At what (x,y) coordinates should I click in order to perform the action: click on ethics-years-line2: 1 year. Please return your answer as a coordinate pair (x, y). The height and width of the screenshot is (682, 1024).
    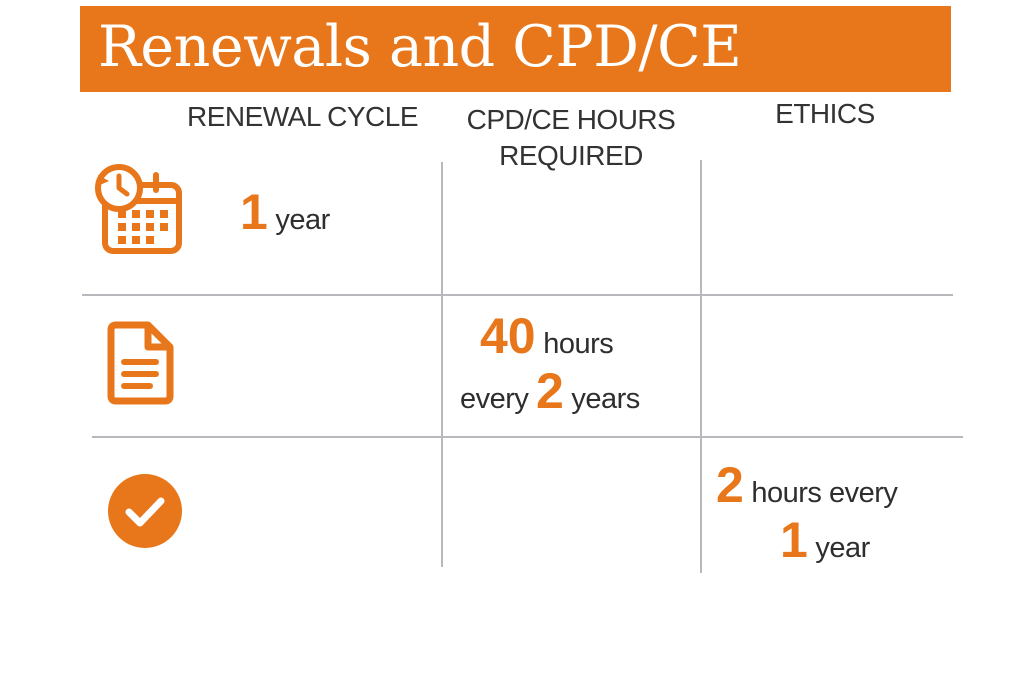
    Looking at the image, I should click on (825, 540).